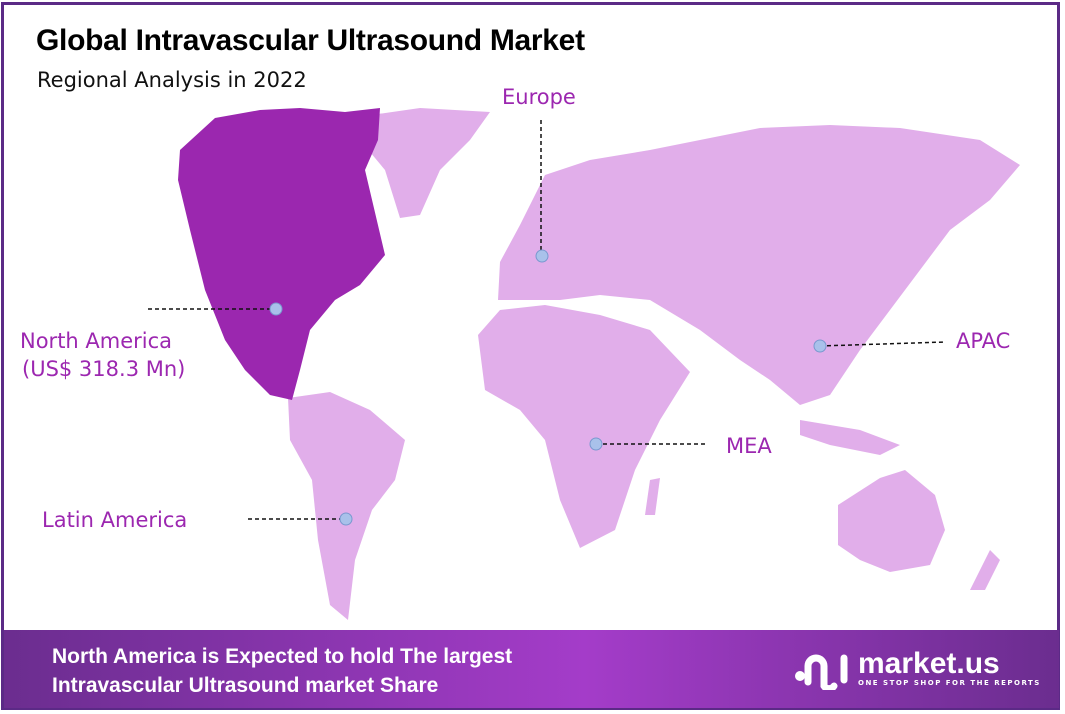  I want to click on label-latin-america: Latin America, so click(115, 520).